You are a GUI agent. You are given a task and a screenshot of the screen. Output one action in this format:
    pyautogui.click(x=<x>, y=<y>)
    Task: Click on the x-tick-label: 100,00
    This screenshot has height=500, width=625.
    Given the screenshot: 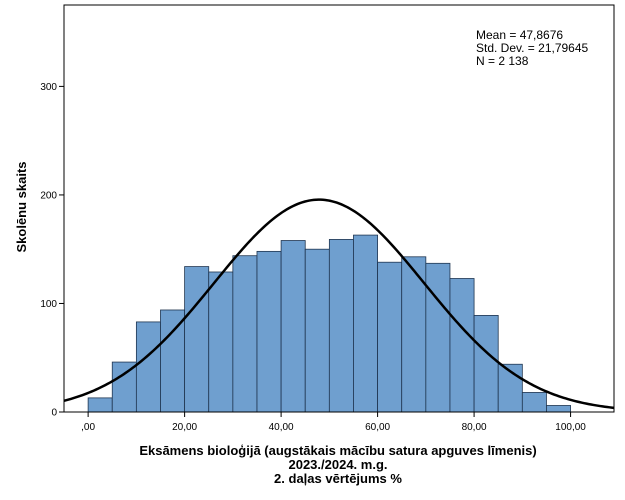 What is the action you would take?
    pyautogui.click(x=570, y=427)
    